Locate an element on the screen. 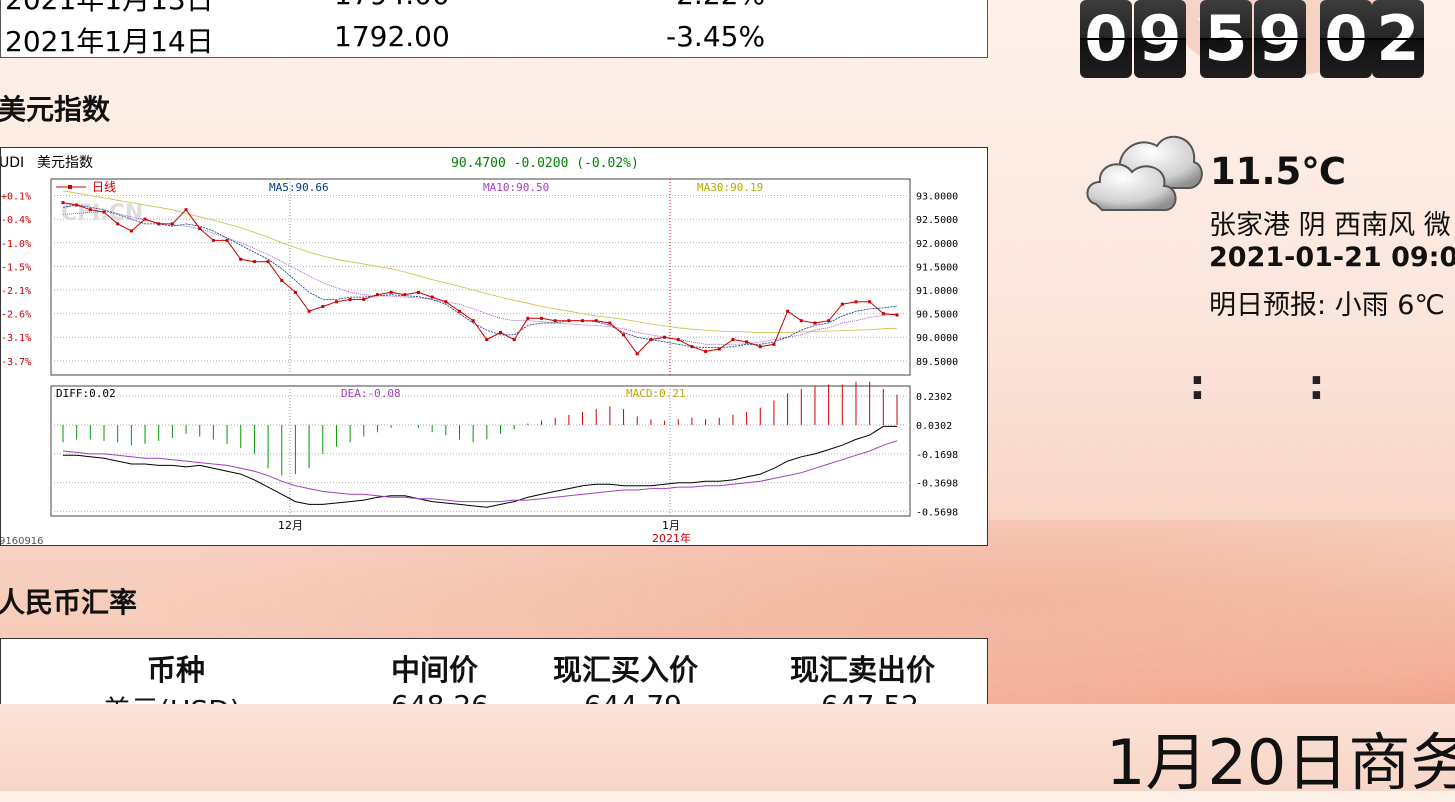 The image size is (1455, 802). watermark: CFI.CN is located at coordinates (102, 213).